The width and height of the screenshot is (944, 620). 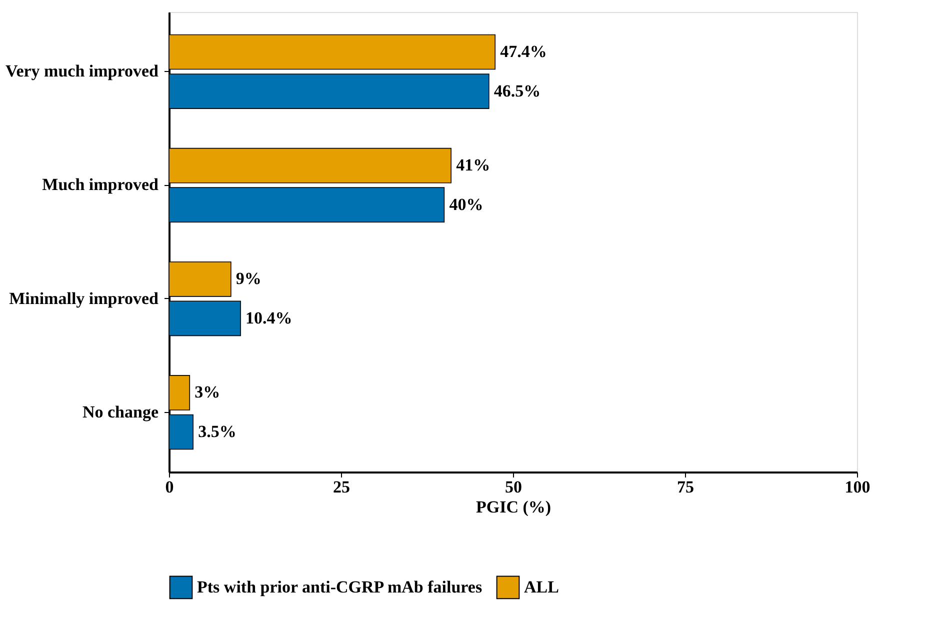 I want to click on data-label: 47.4%, so click(x=523, y=51).